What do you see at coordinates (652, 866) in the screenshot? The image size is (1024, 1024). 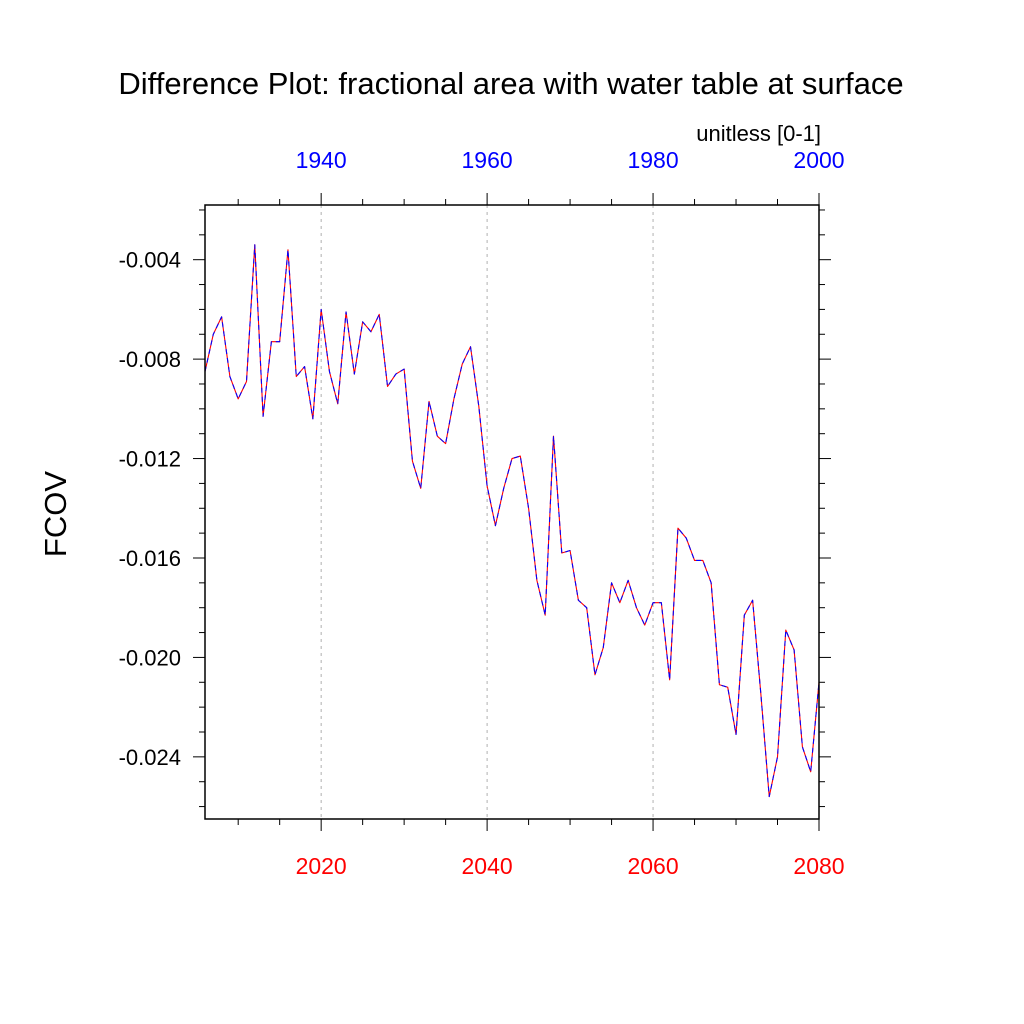 I see `x-bottom-tick-label-2060: 2060` at bounding box center [652, 866].